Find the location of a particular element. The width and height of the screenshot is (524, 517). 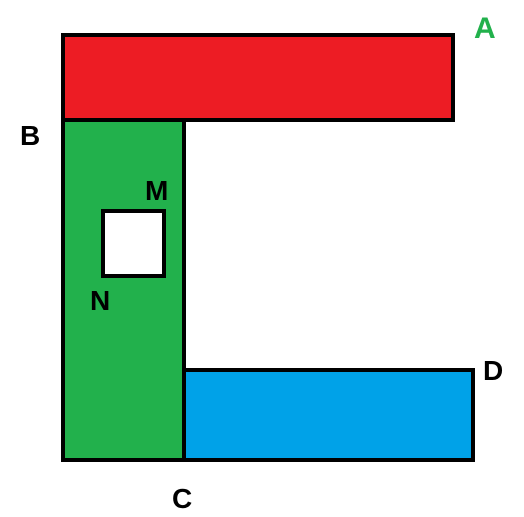

label-a: A is located at coordinates (485, 28).